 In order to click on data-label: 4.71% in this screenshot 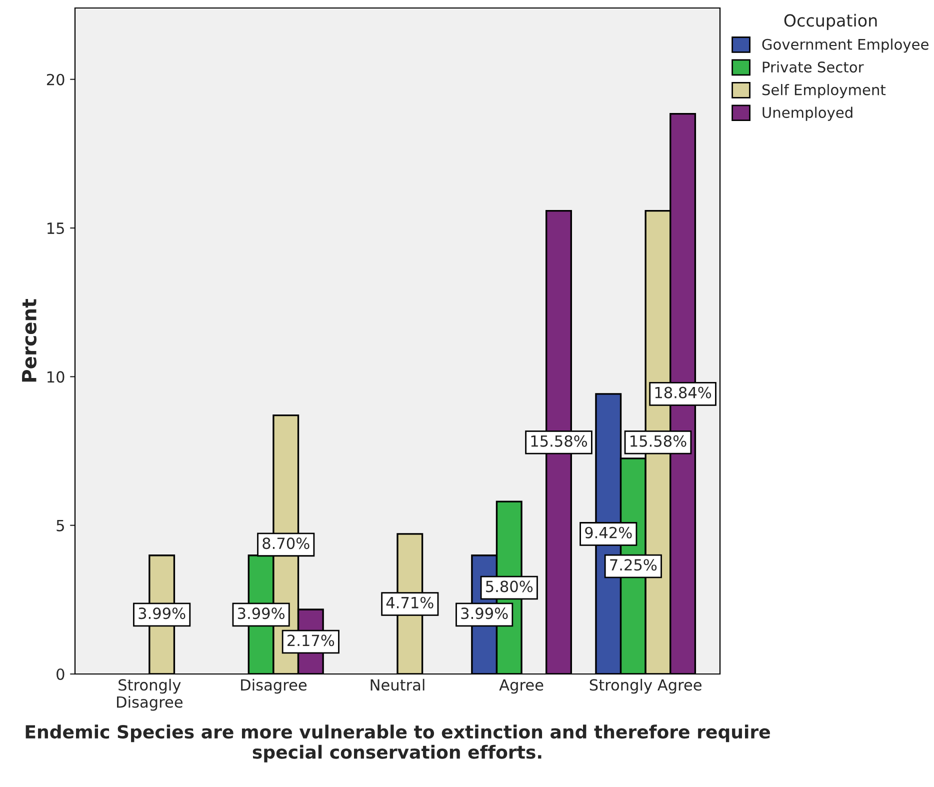, I will do `click(410, 602)`.